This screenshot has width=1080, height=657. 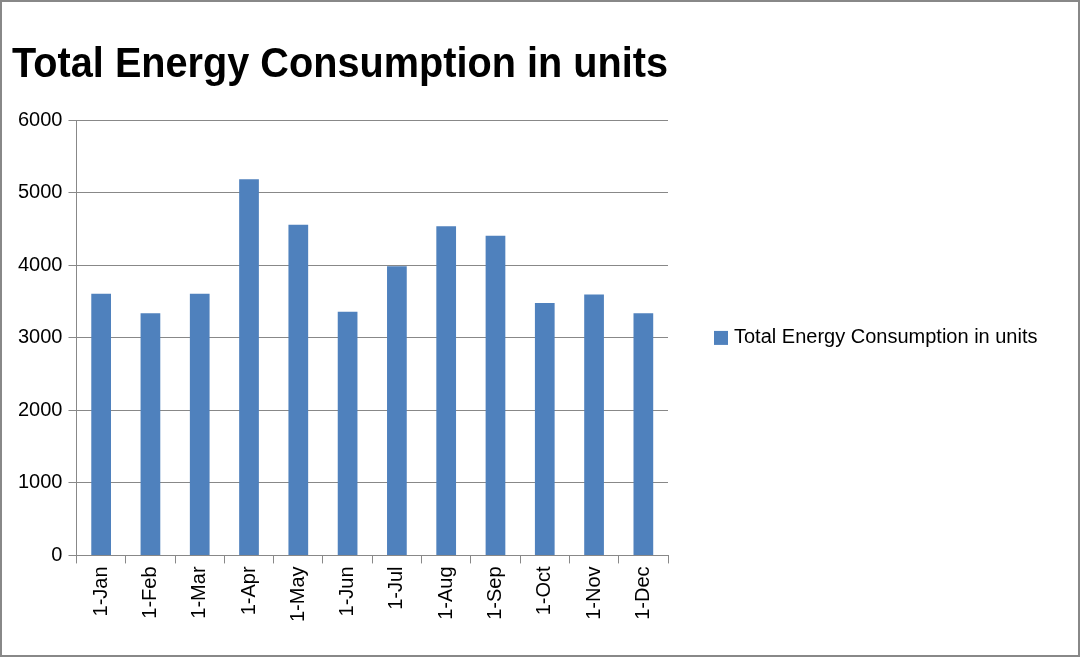 What do you see at coordinates (592, 593) in the screenshot?
I see `x-tick-label: 1-Nov` at bounding box center [592, 593].